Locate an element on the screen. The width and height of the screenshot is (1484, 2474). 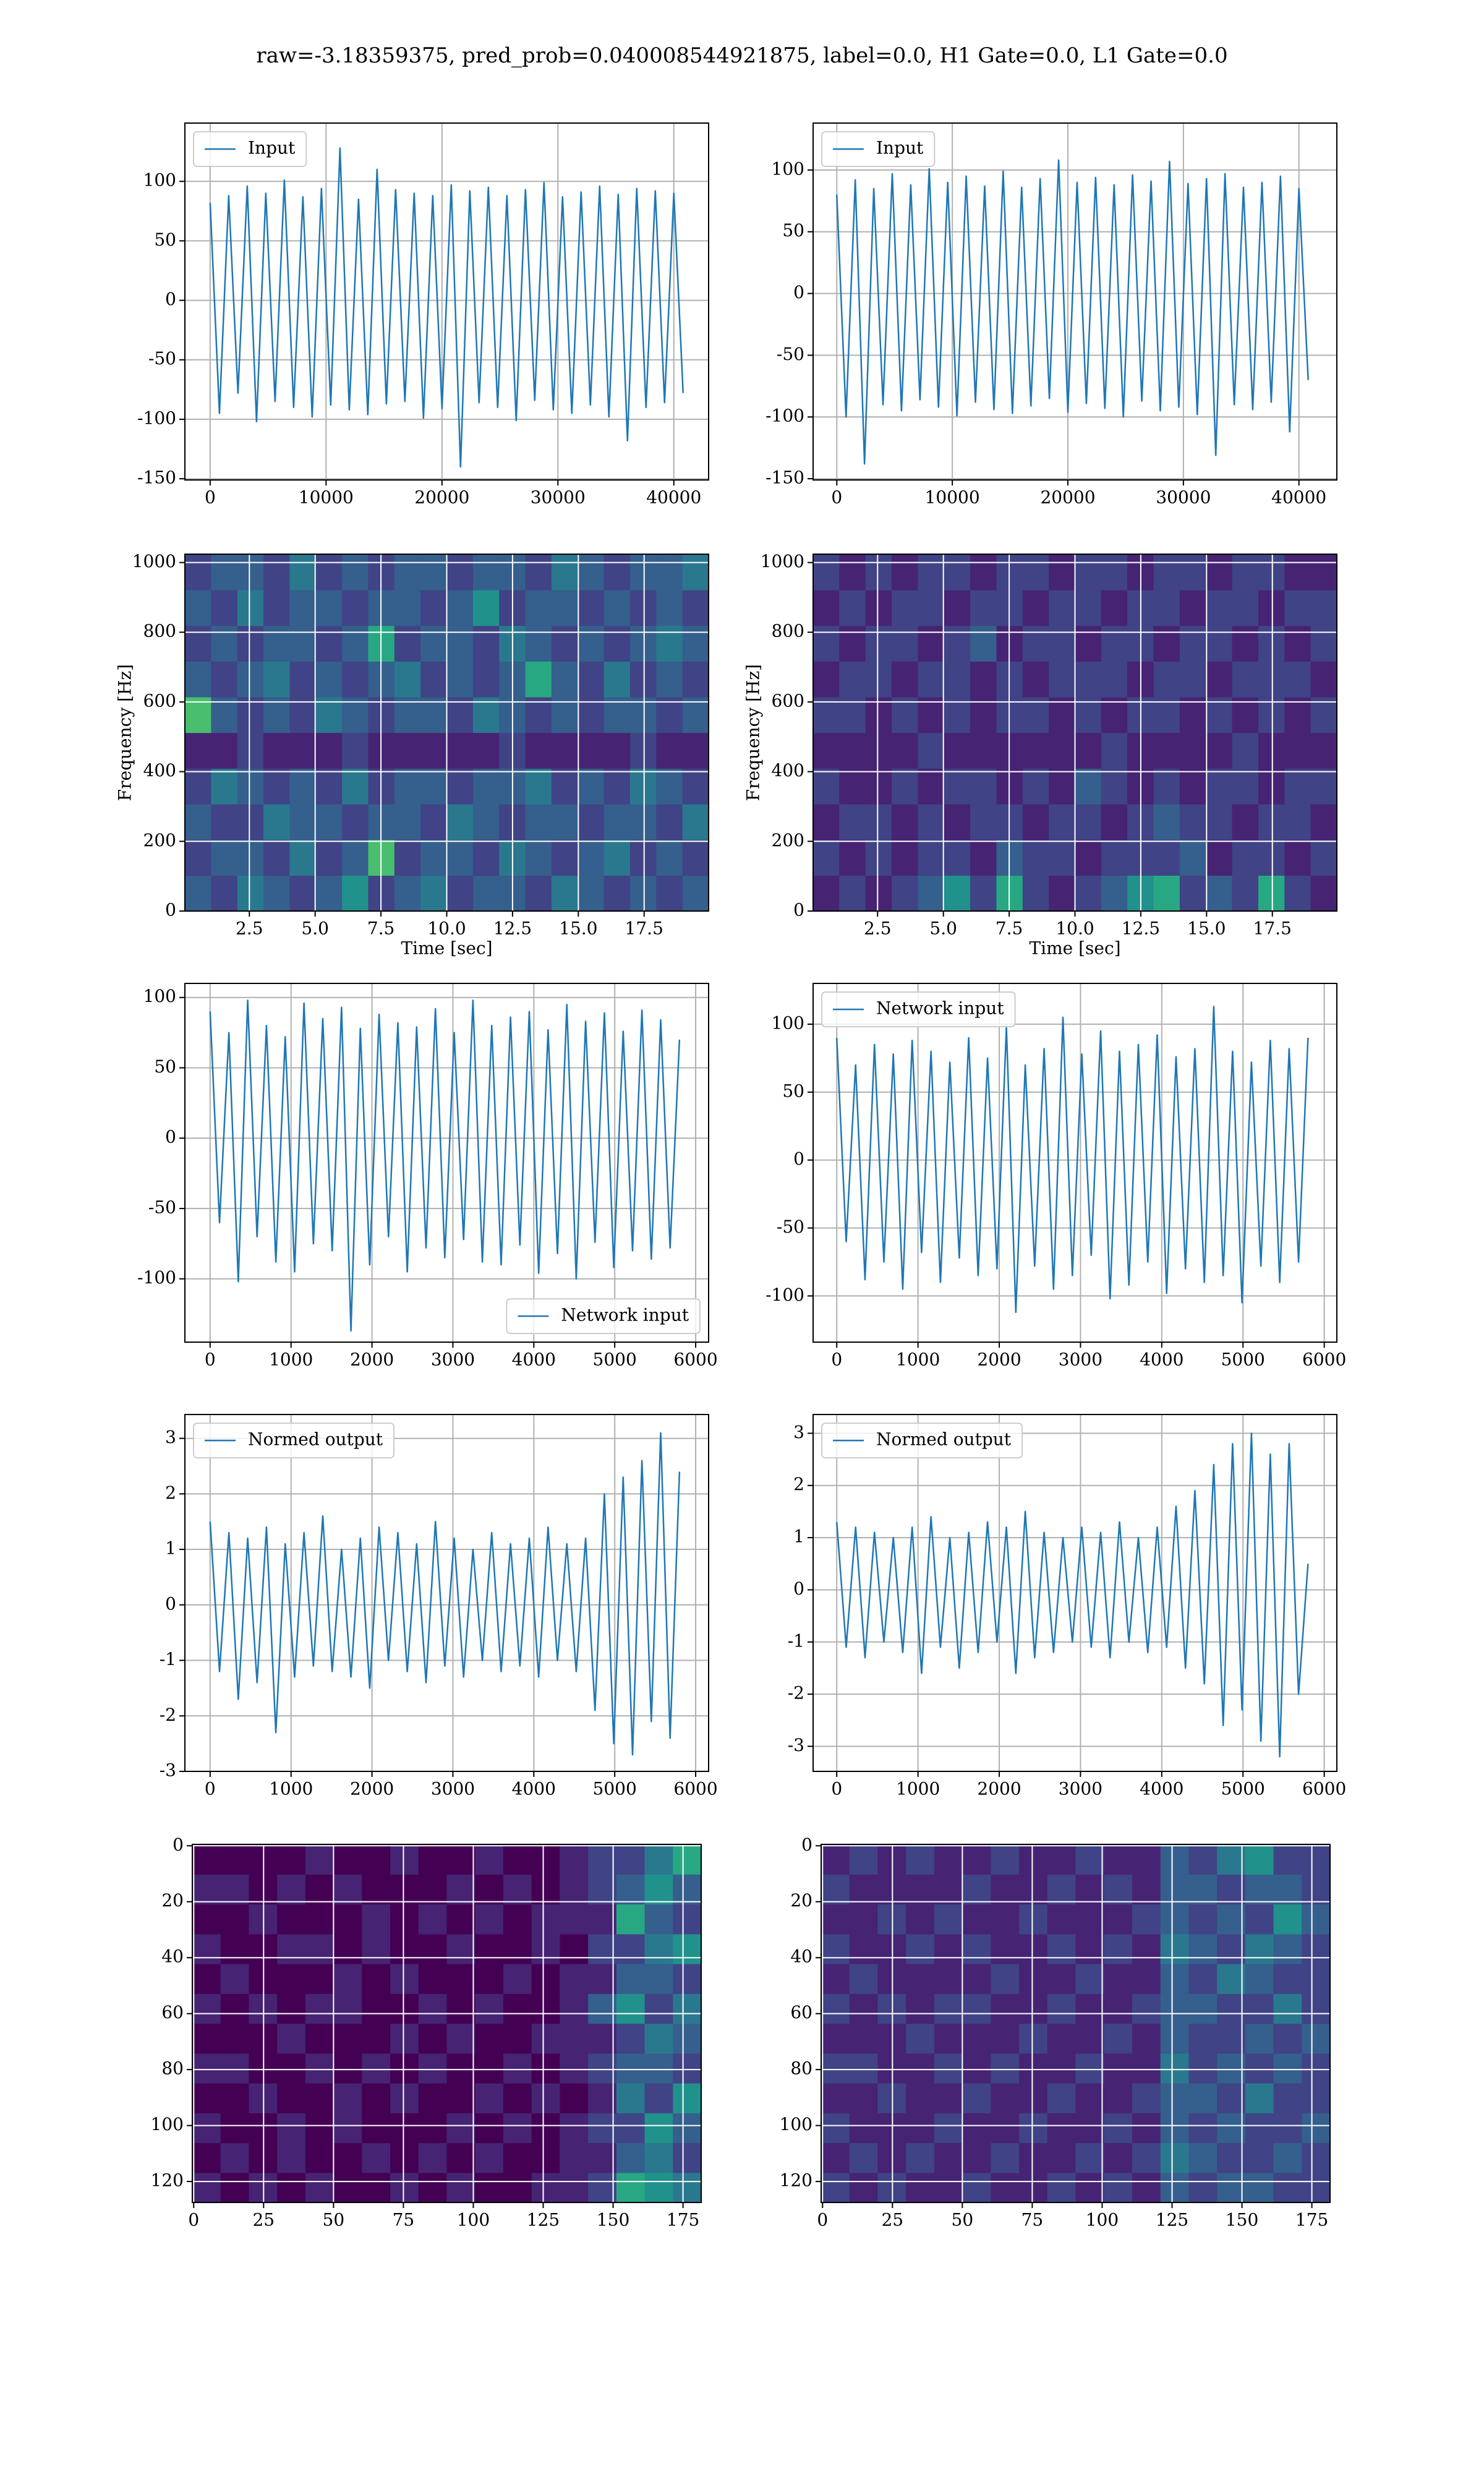
x-tick-label: 7.5 is located at coordinates (1009, 928).